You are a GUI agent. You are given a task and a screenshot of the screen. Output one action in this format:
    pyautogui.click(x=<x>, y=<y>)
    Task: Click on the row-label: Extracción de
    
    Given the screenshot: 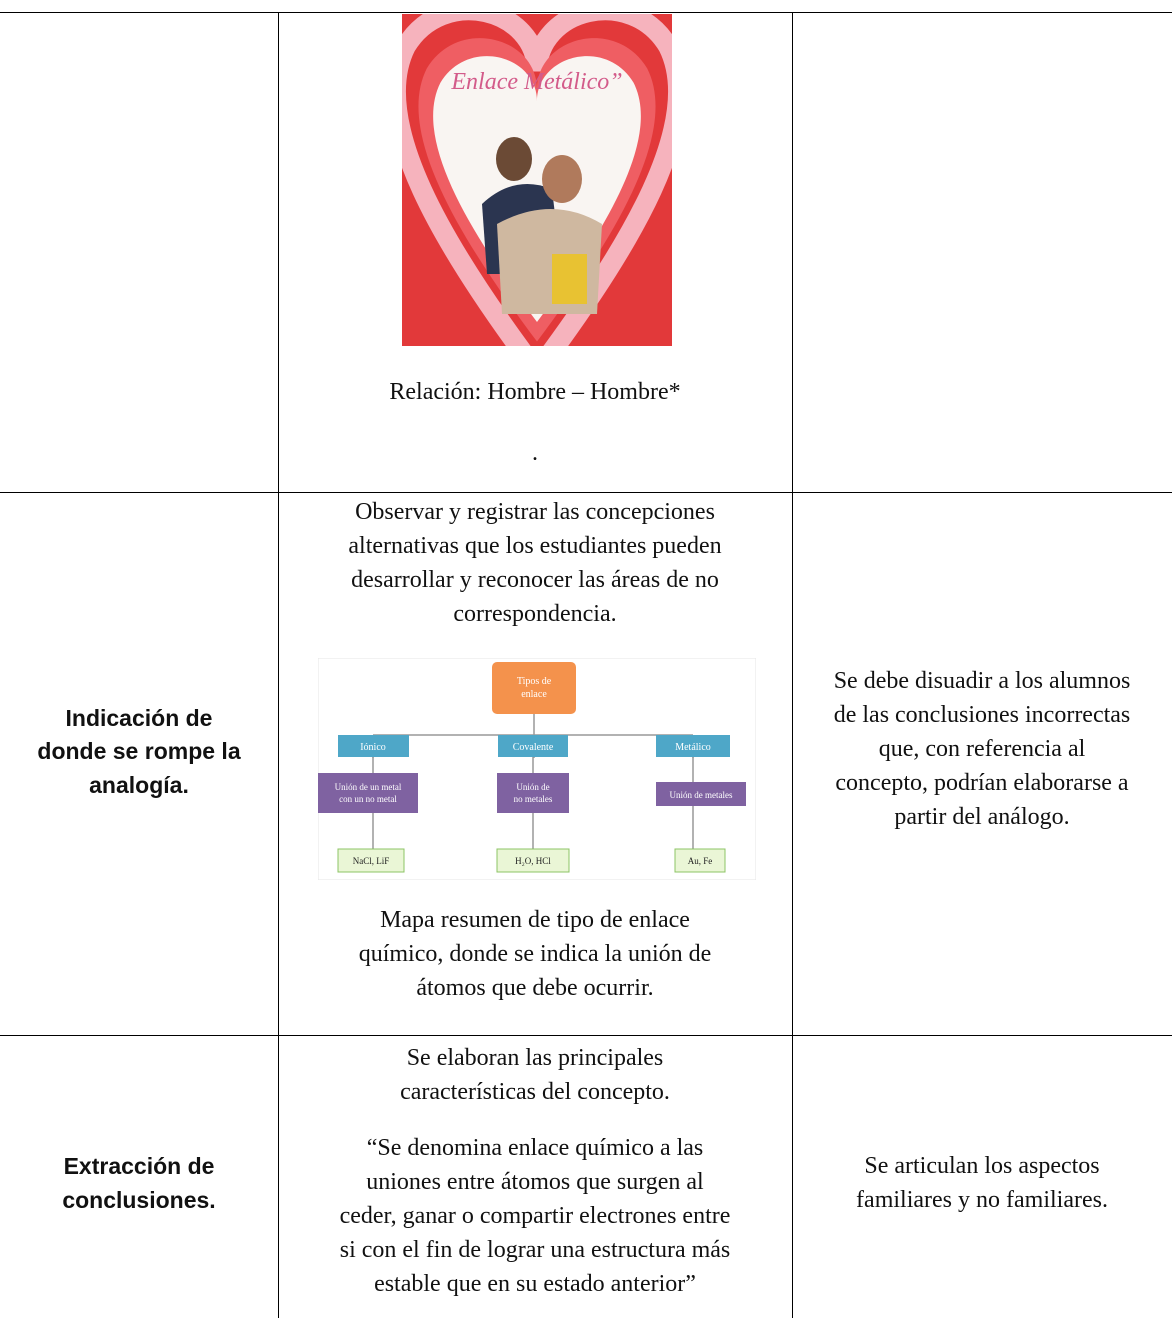 What is the action you would take?
    pyautogui.click(x=139, y=1166)
    